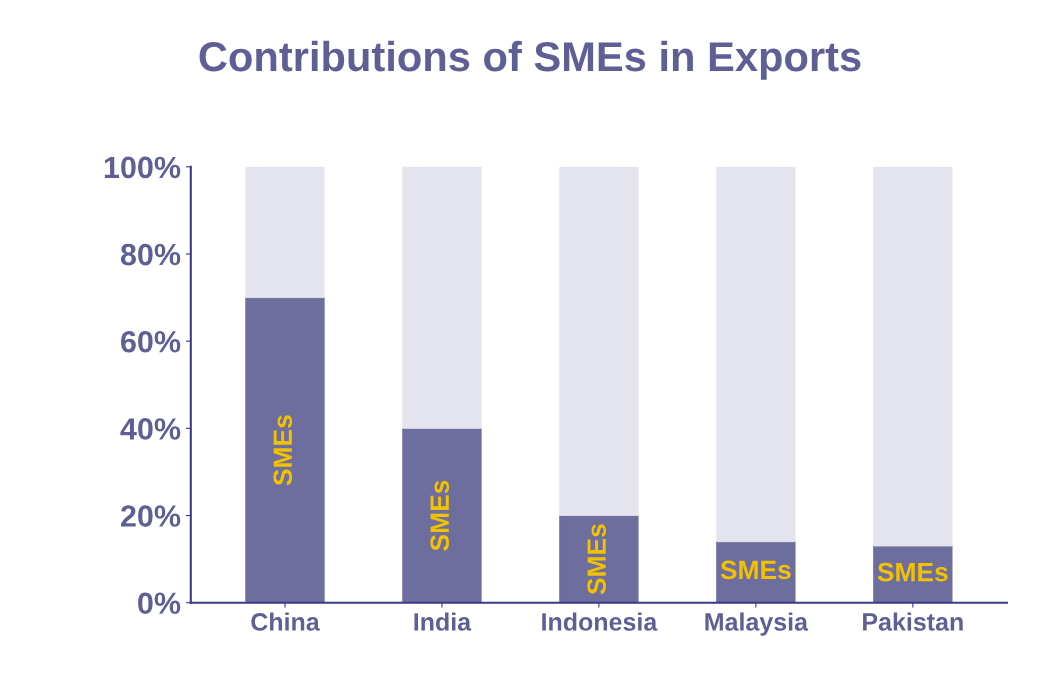  What do you see at coordinates (150, 254) in the screenshot?
I see `y-tick-label: 80%` at bounding box center [150, 254].